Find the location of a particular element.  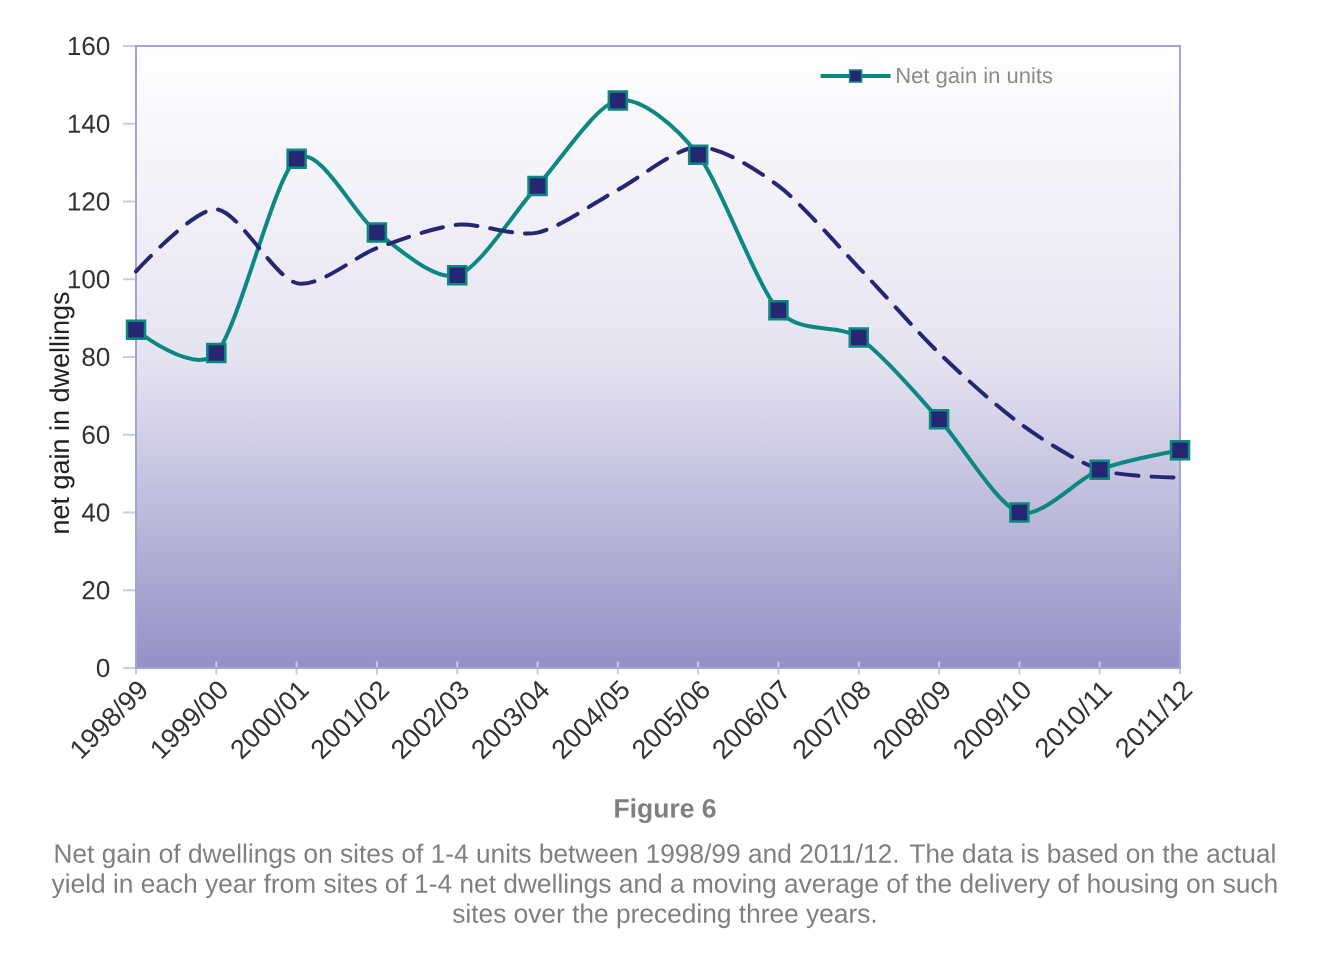

caption: Figure 6 is located at coordinates (665, 811).